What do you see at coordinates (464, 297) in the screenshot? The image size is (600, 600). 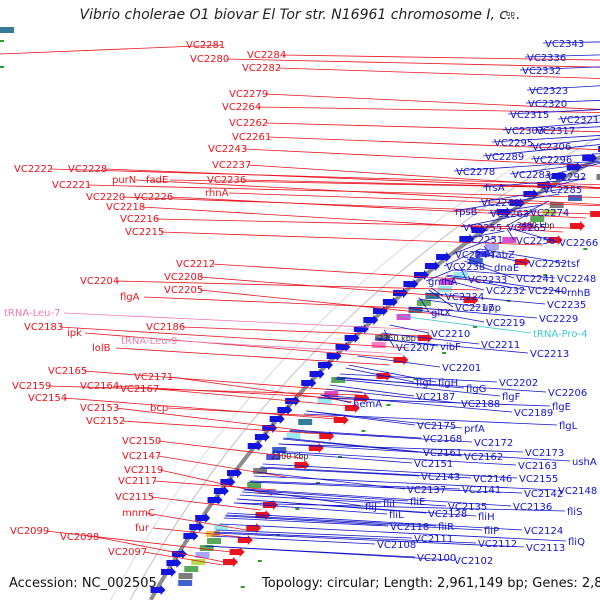 I see `right-gene-label: VC2224` at bounding box center [464, 297].